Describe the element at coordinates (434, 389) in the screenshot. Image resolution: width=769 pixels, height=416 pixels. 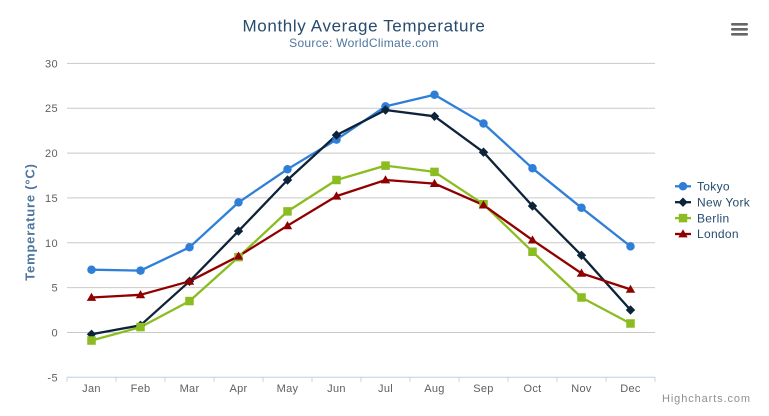
I see `svg-text: Aug` at that location.